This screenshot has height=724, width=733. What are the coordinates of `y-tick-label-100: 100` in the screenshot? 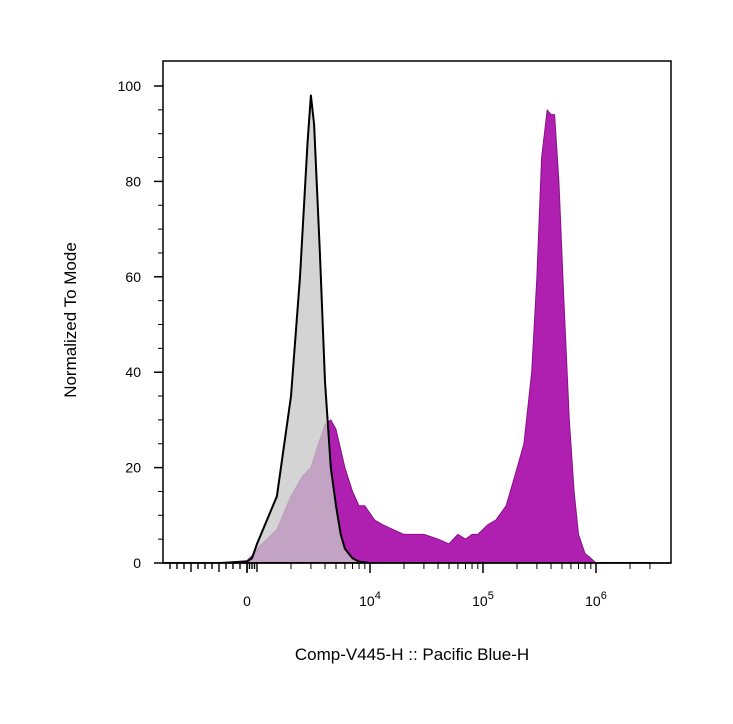 It's located at (130, 86).